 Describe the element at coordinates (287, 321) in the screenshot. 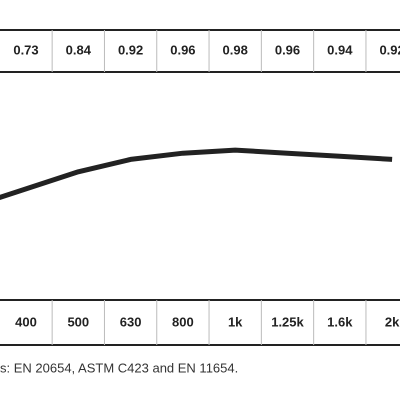

I see `frequency-cell: 1.25k` at that location.